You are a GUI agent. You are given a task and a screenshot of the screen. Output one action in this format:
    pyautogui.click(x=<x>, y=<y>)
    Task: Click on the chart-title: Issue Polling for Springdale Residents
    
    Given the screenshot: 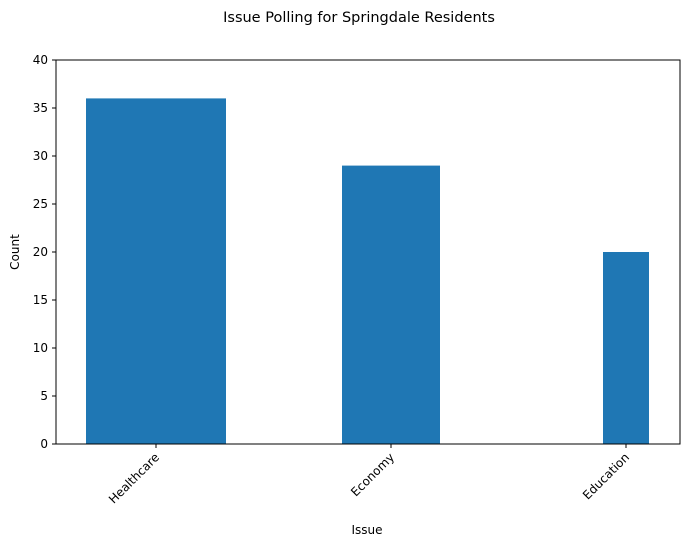 What is the action you would take?
    pyautogui.click(x=359, y=18)
    